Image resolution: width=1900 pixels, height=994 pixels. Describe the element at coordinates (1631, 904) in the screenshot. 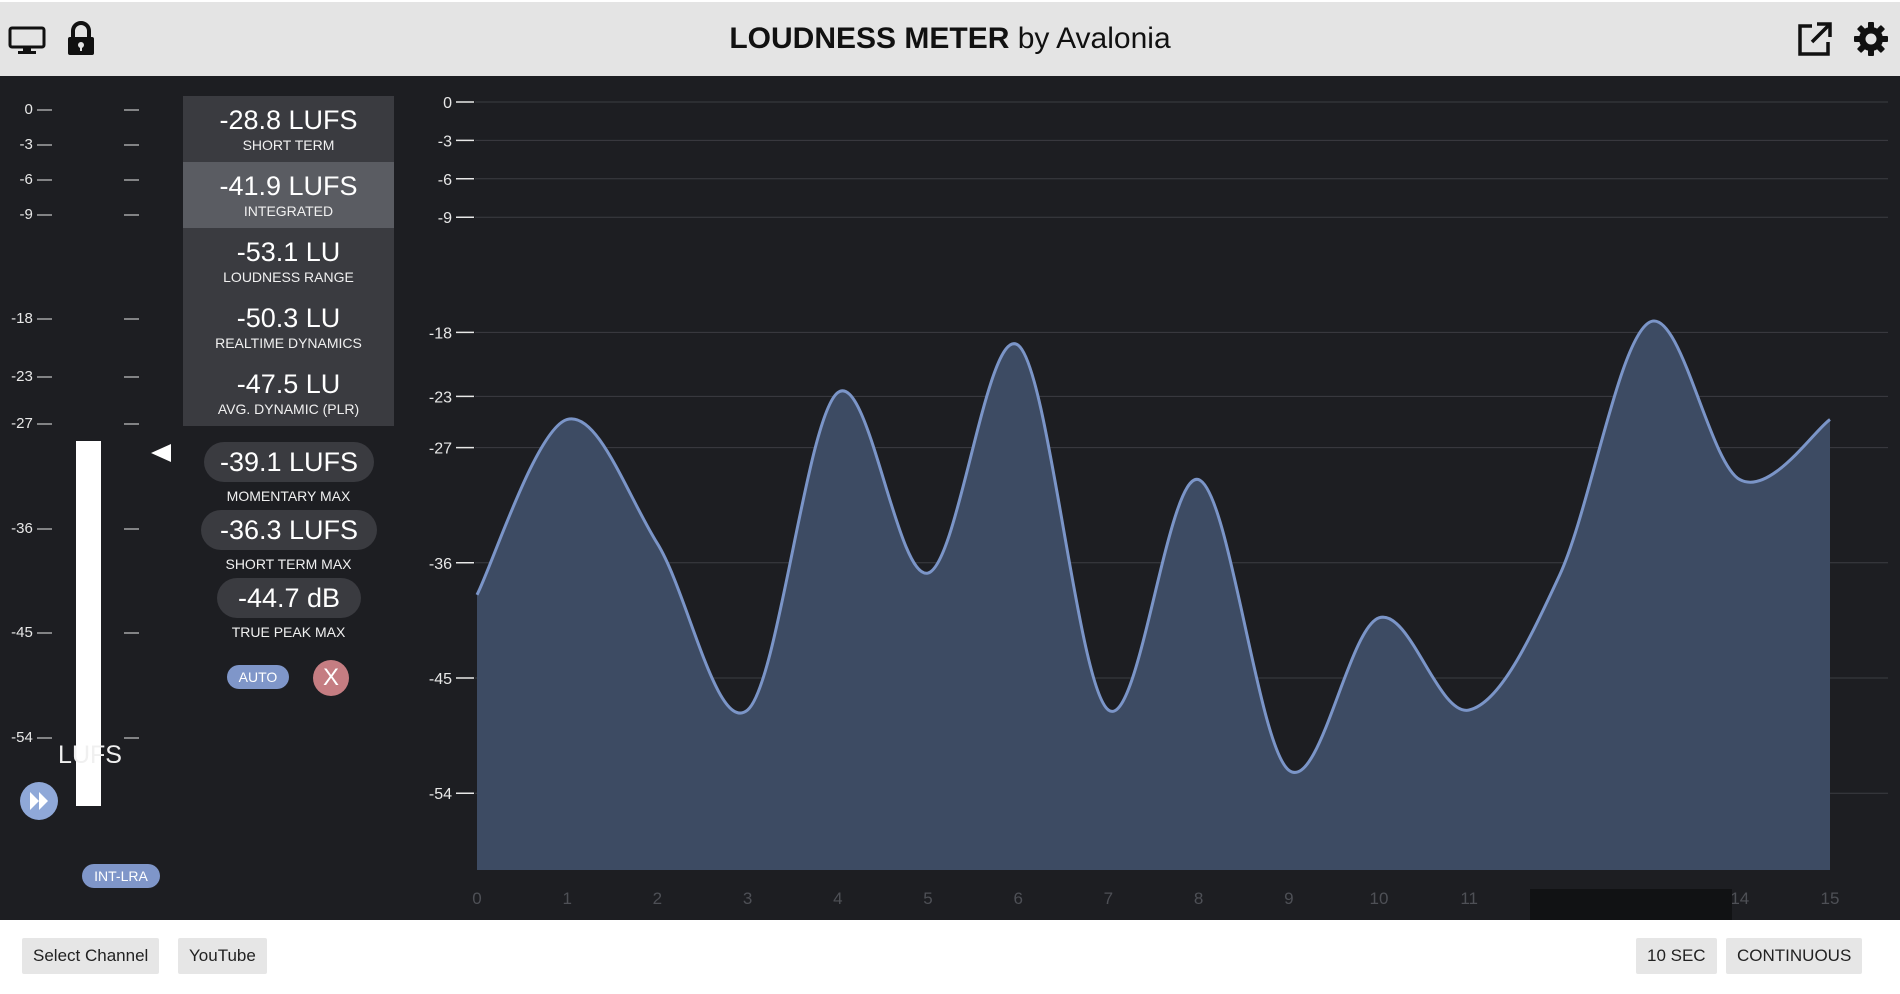

I see `axis-overlay-block` at that location.